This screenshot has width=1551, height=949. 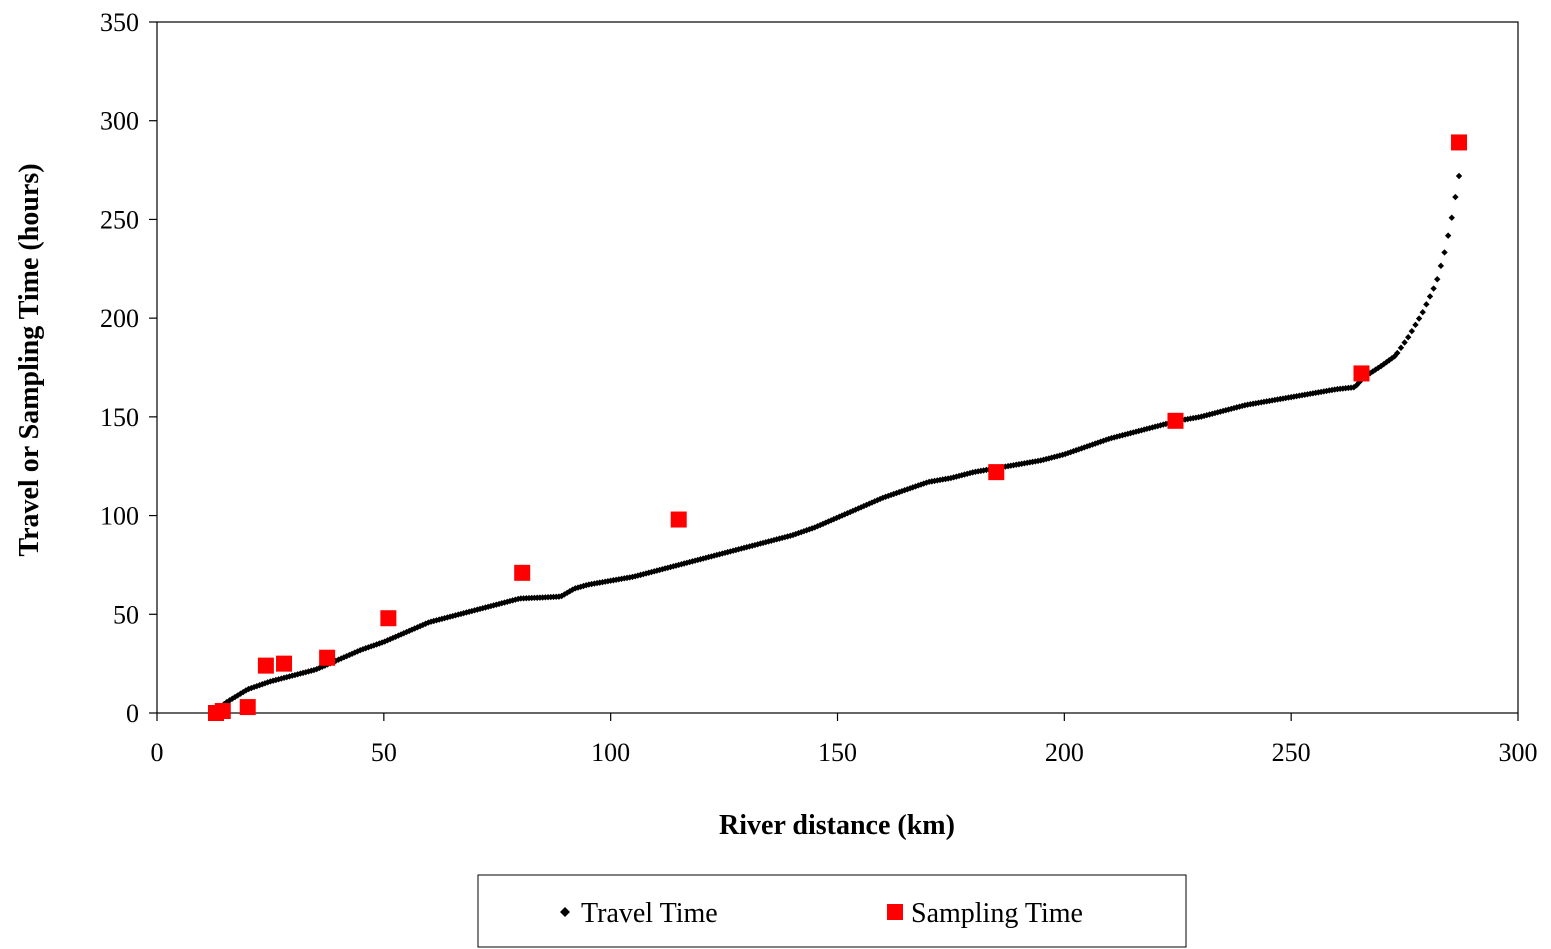 I want to click on x-tick-label: 200, so click(x=1064, y=752).